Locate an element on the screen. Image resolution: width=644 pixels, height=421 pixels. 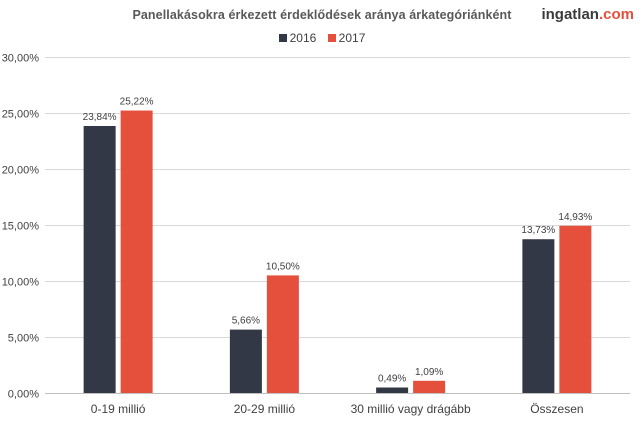
legend-swatch-2016 is located at coordinates (282, 38).